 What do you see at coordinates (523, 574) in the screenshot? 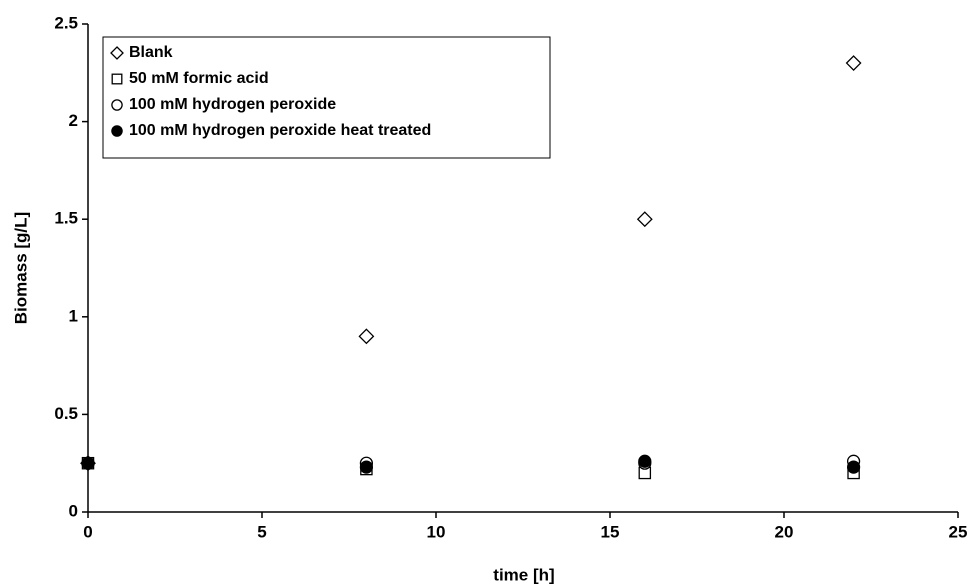
I see `x-axis-label: time [h]` at bounding box center [523, 574].